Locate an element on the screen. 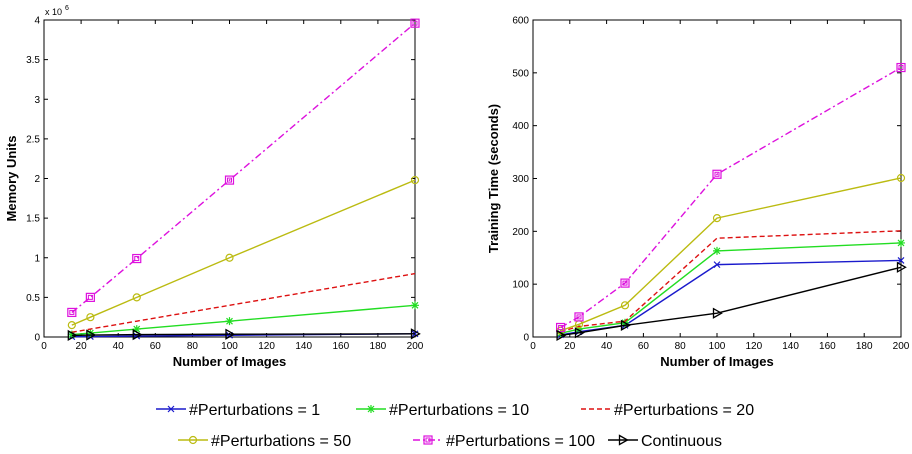  y-tick-label: 3 is located at coordinates (37, 100).